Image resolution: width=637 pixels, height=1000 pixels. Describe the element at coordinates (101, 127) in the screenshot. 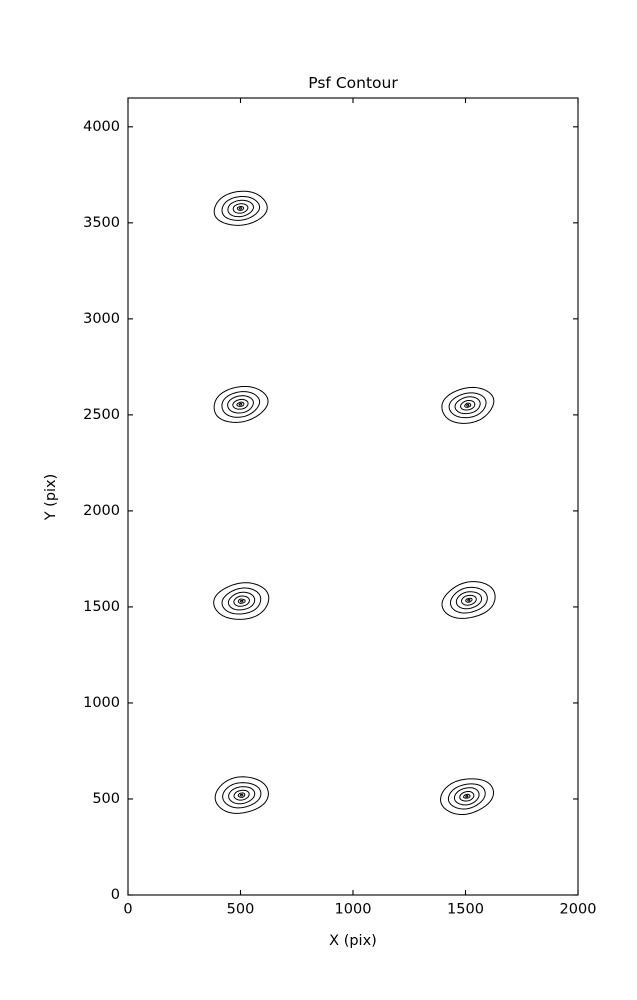

I see `y-tick-label: 4000` at that location.